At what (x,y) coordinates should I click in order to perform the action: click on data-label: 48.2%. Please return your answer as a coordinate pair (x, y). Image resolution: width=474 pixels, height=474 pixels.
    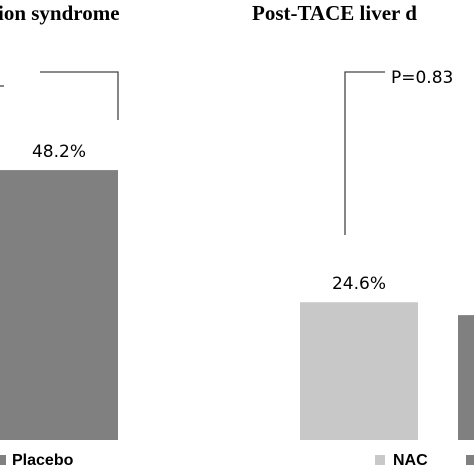
    Looking at the image, I should click on (59, 152).